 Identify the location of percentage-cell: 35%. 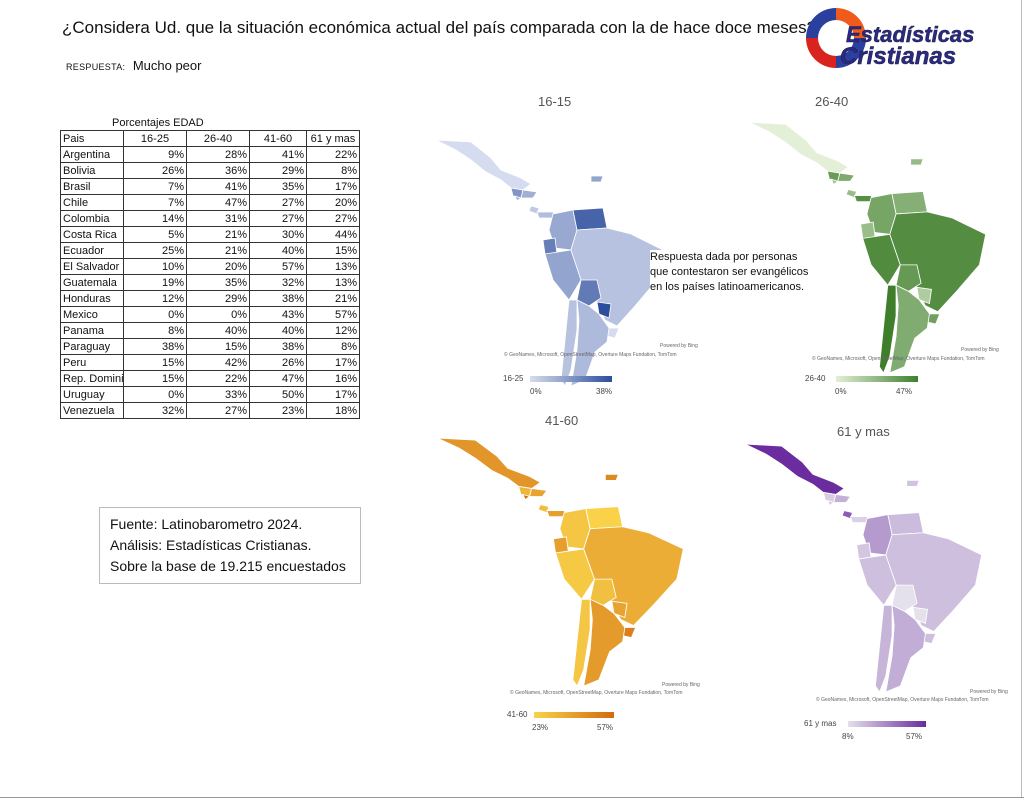
(218, 282).